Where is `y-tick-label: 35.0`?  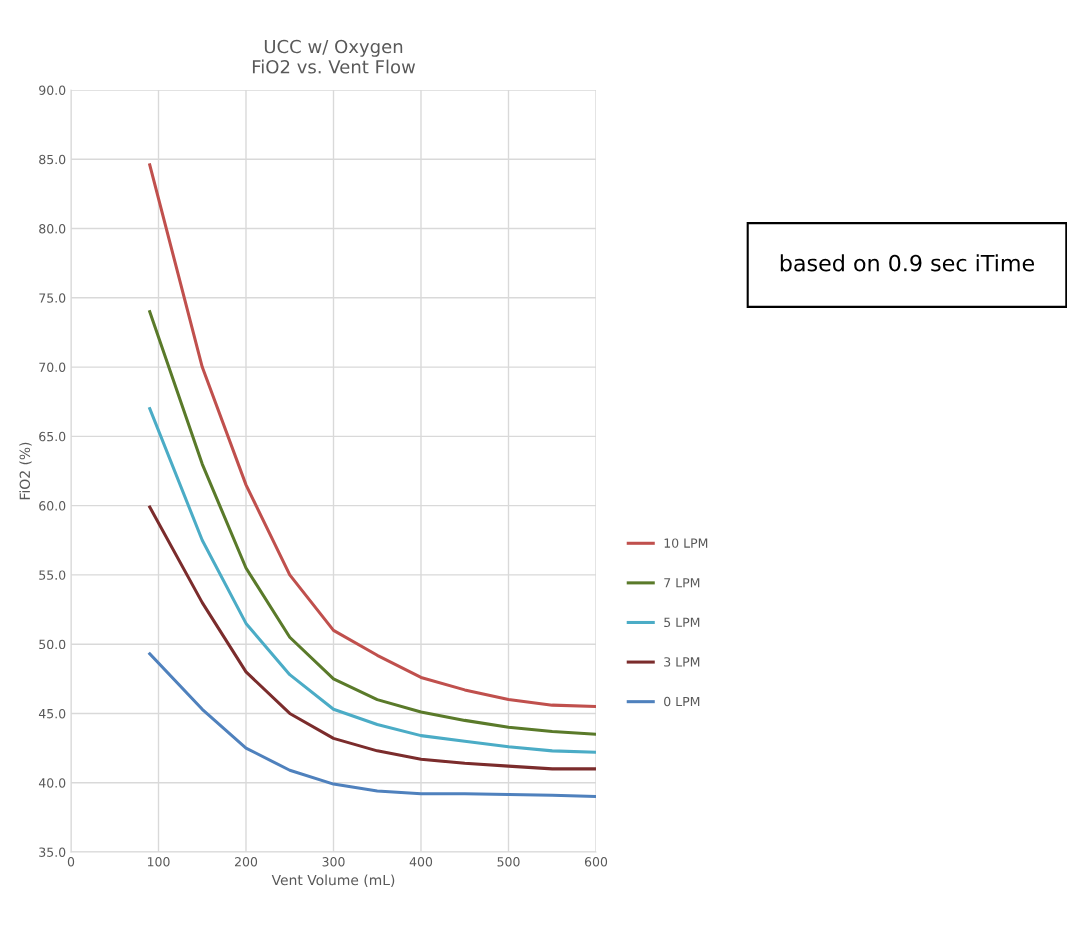 y-tick-label: 35.0 is located at coordinates (52, 852).